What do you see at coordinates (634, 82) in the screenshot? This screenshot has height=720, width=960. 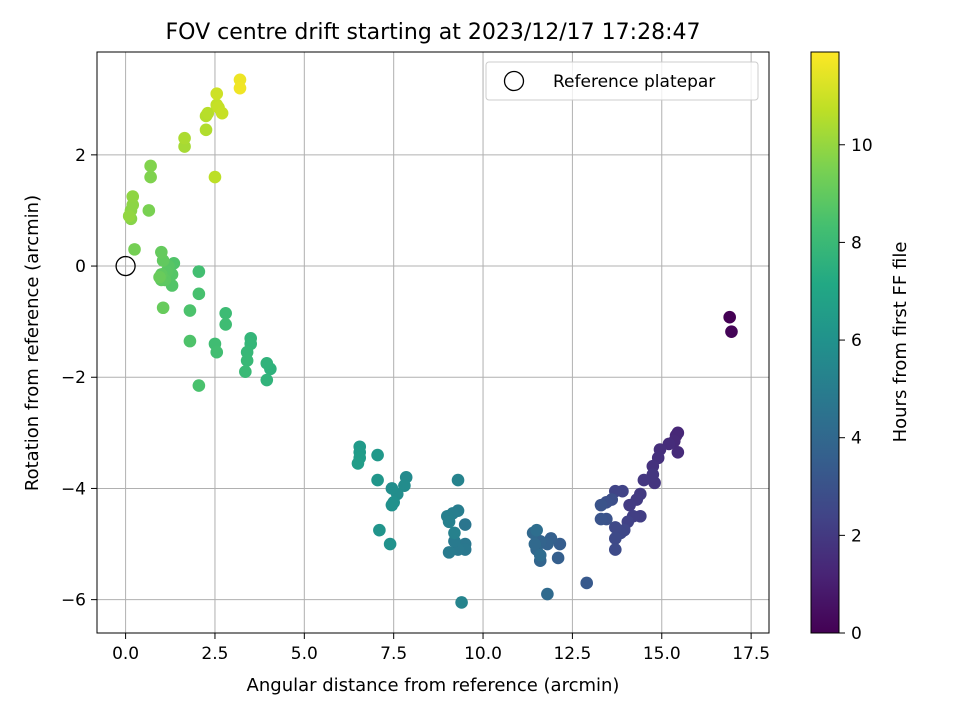 I see `legend-label: Reference platepar` at bounding box center [634, 82].